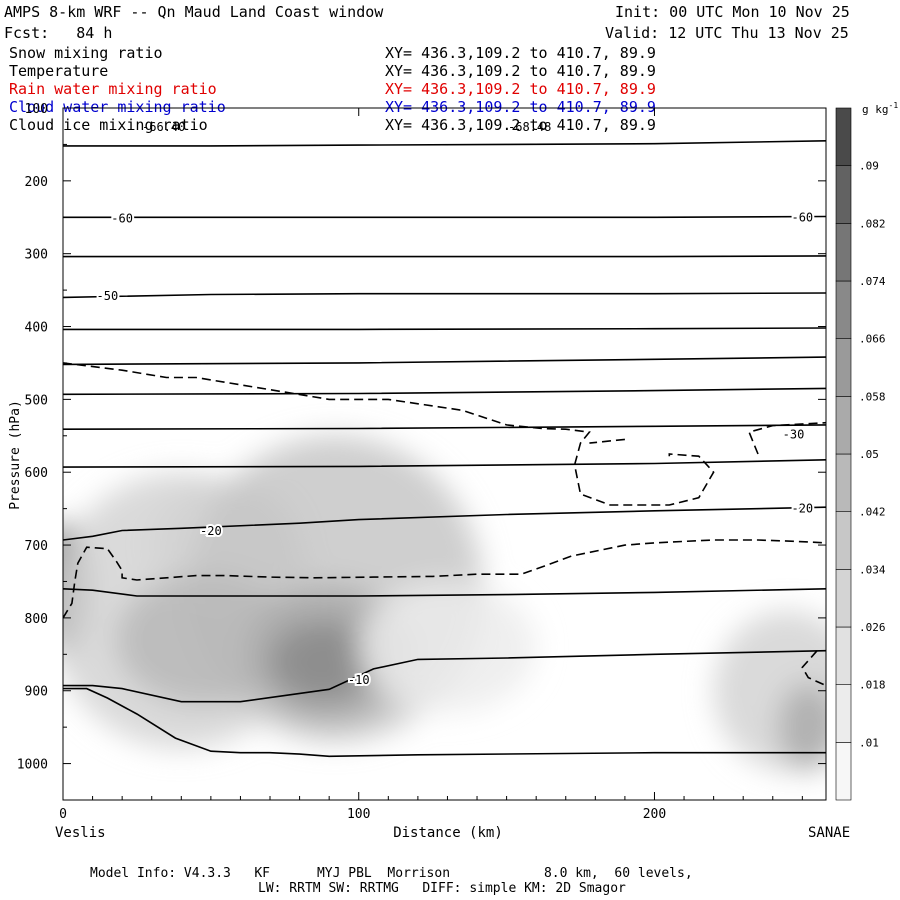  What do you see at coordinates (86, 53) in the screenshot?
I see `field-name-snow: Snow mixing ratio` at bounding box center [86, 53].